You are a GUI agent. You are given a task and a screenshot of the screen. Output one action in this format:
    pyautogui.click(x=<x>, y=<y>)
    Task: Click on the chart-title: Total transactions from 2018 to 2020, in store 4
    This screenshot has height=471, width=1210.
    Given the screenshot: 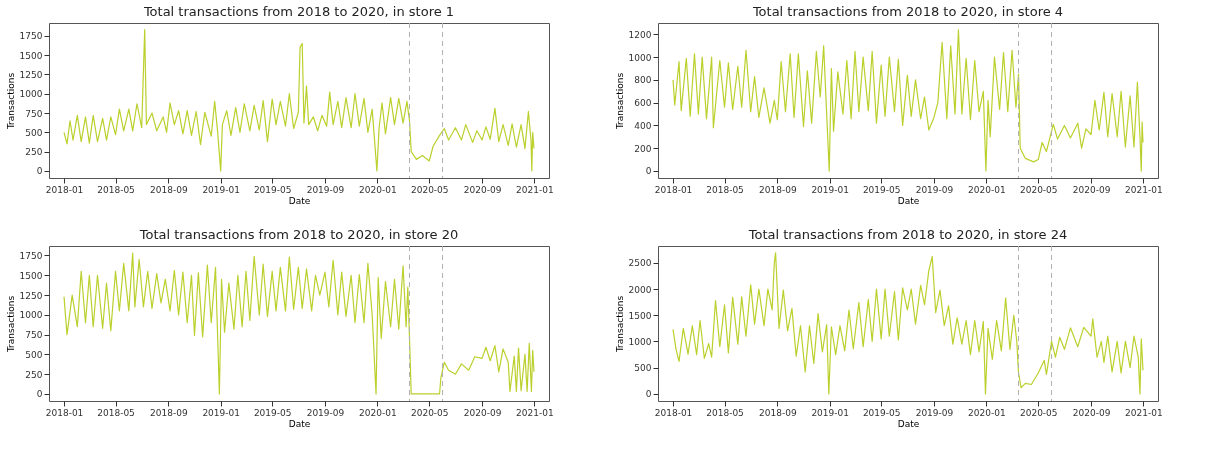 What is the action you would take?
    pyautogui.click(x=907, y=11)
    